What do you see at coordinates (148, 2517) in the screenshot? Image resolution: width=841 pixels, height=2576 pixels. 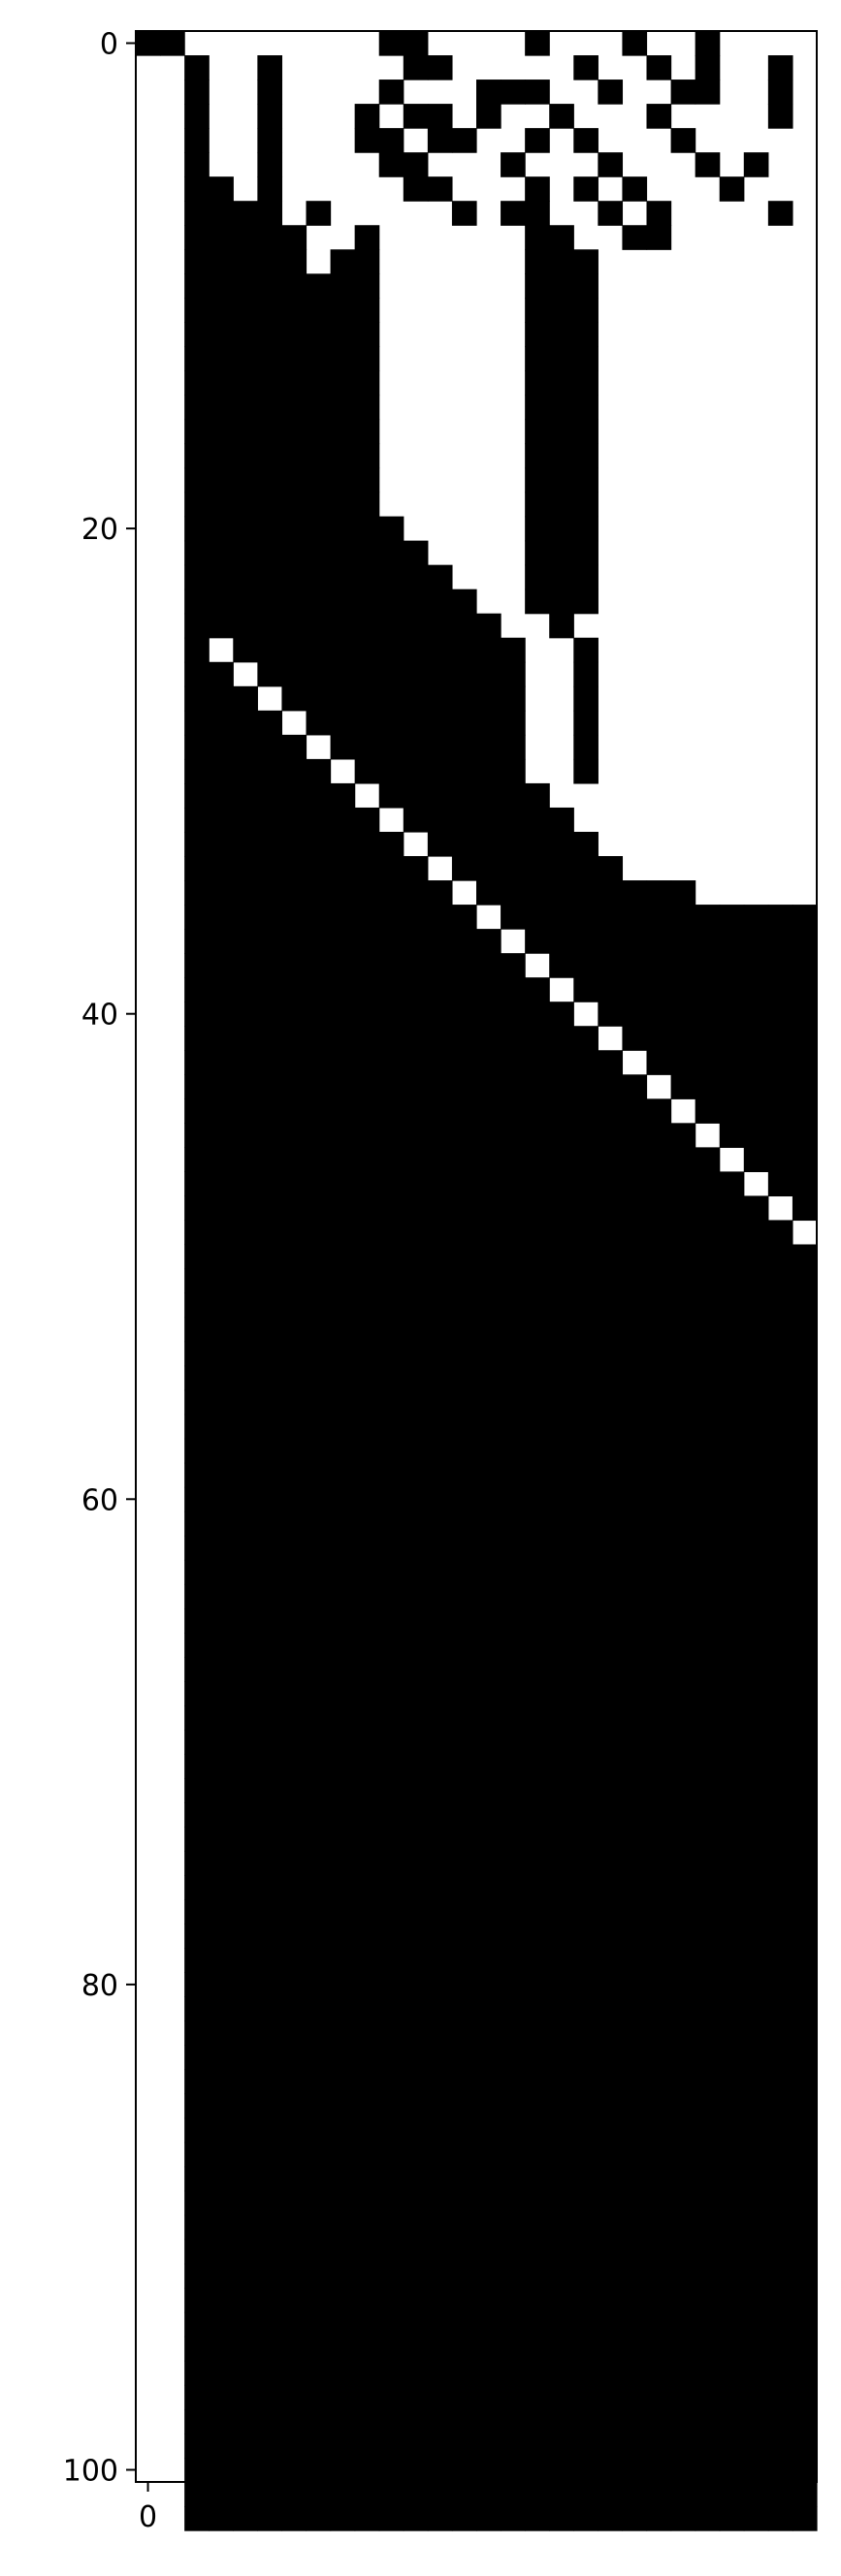 I see `x-tick-label: 0` at bounding box center [148, 2517].